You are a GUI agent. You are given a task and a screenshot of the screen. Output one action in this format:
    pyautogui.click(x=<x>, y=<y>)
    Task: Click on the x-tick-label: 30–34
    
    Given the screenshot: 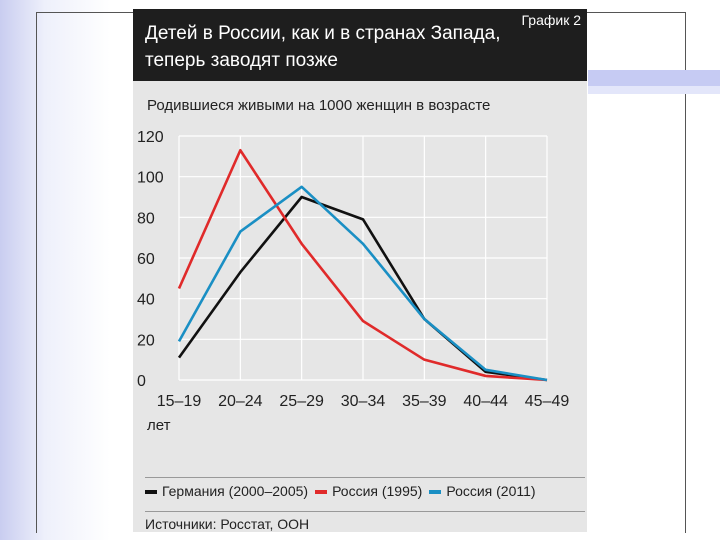 What is the action you would take?
    pyautogui.click(x=363, y=401)
    